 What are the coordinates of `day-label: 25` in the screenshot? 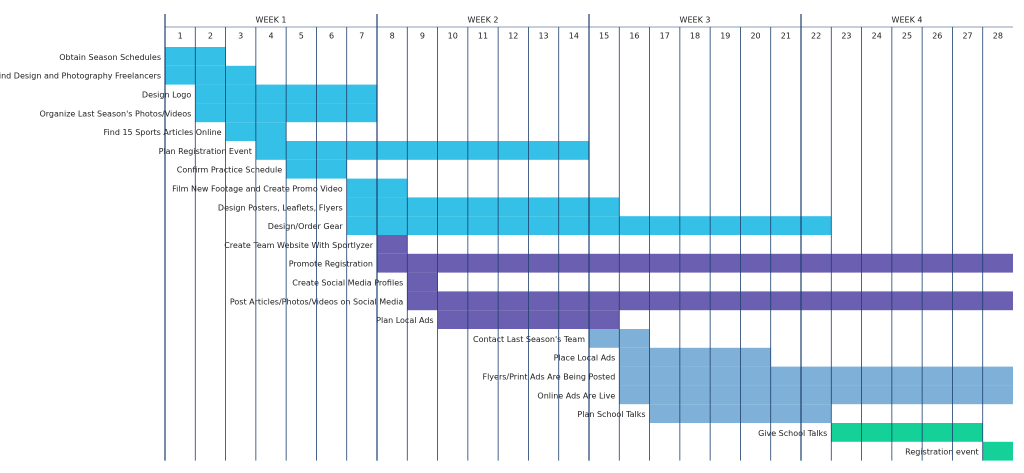 It's located at (907, 36).